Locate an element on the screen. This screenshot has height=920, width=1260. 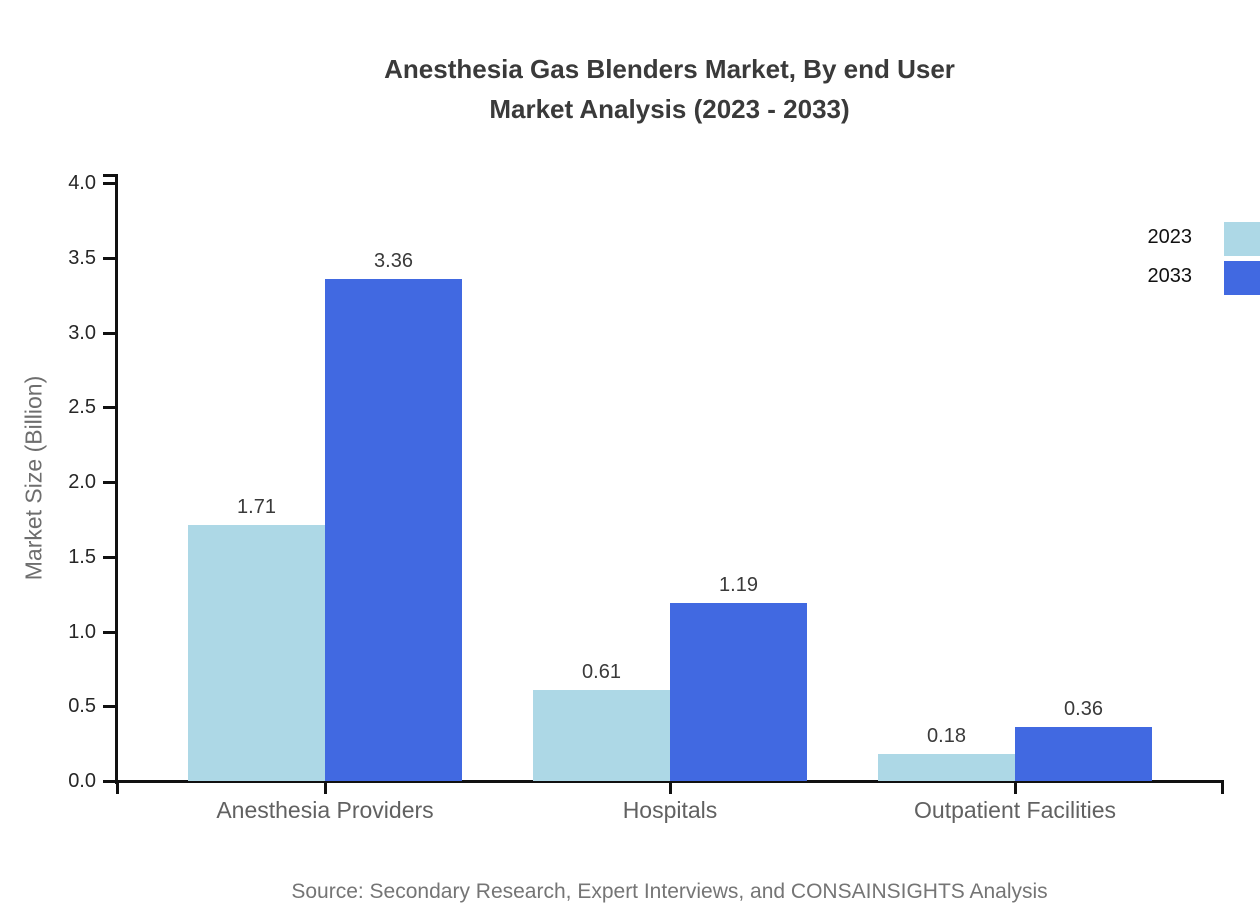
bar-2033-hospitals is located at coordinates (738, 692).